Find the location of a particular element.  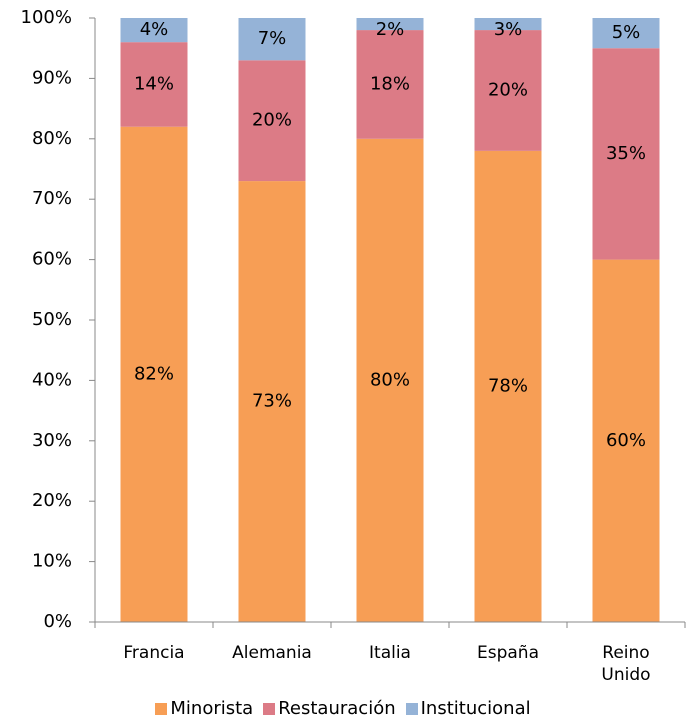

y-tick-label: 100% is located at coordinates (46, 17).